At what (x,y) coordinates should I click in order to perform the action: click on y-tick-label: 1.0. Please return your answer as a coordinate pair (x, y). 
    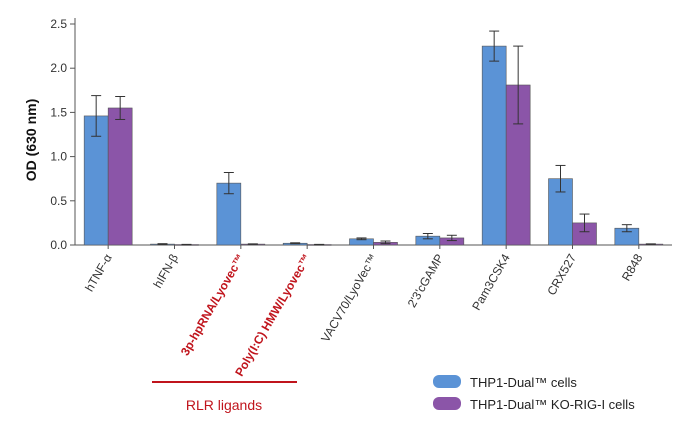
    Looking at the image, I should click on (58, 157).